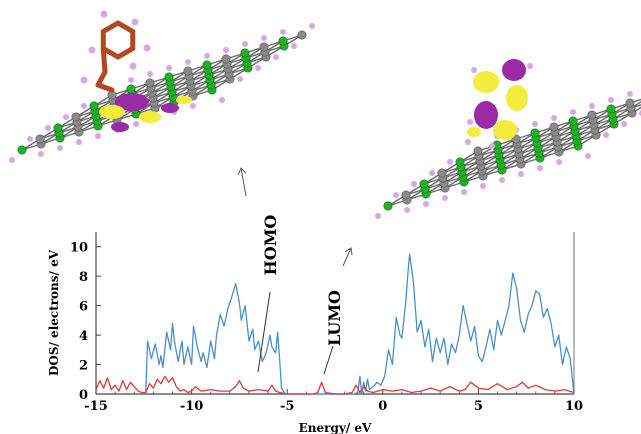  Describe the element at coordinates (347, 257) in the screenshot. I see `lumo-arrow` at that location.